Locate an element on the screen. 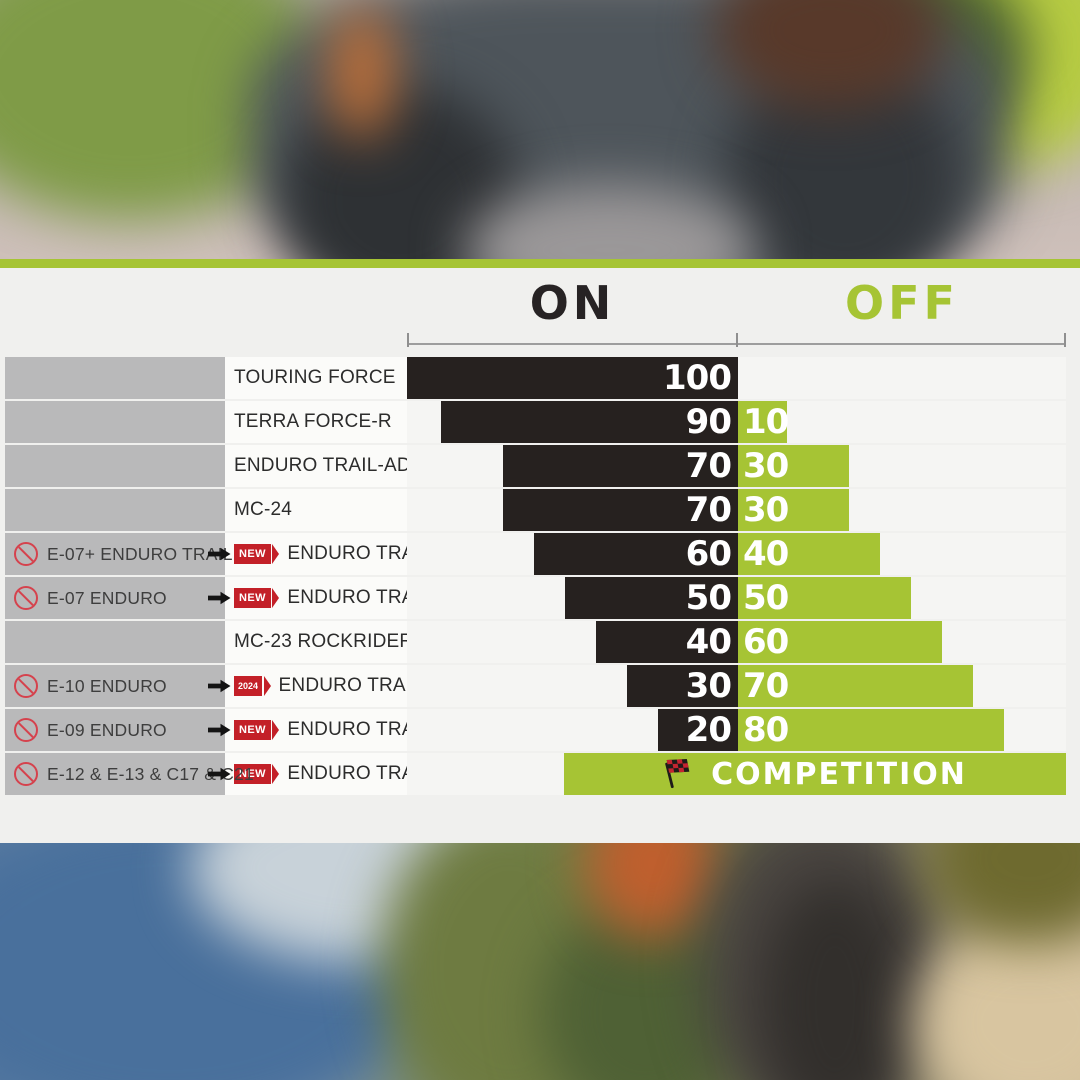 The height and width of the screenshot is (1080, 1080). new-badge: NEW is located at coordinates (257, 774).